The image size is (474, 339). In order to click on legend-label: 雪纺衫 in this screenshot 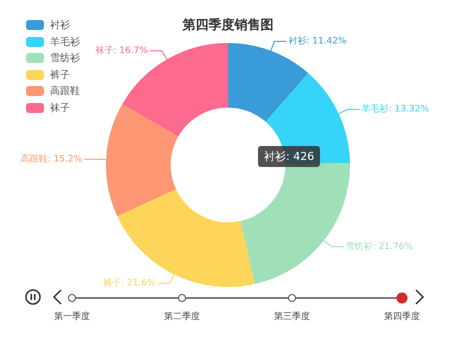, I will do `click(65, 58)`.